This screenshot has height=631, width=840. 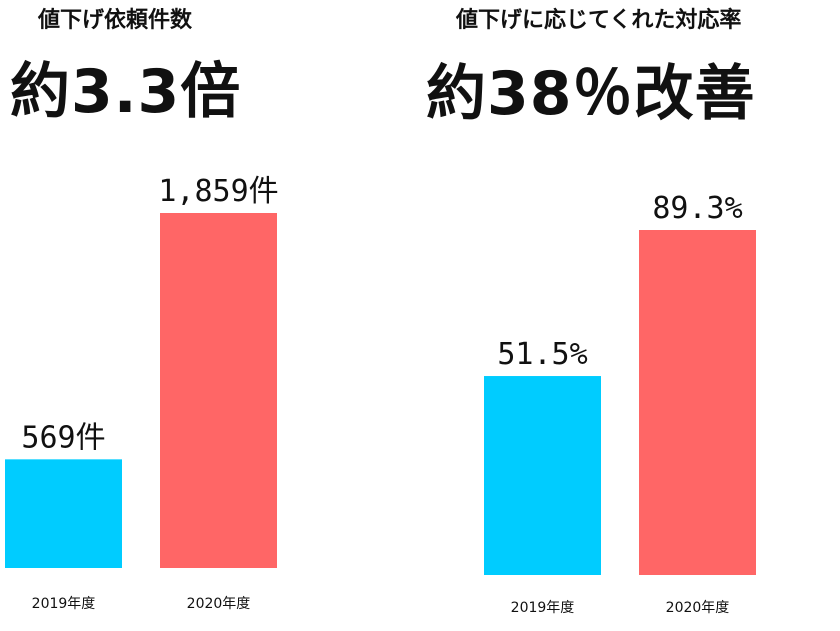 I want to click on data-label: 89.3%, so click(x=697, y=208).